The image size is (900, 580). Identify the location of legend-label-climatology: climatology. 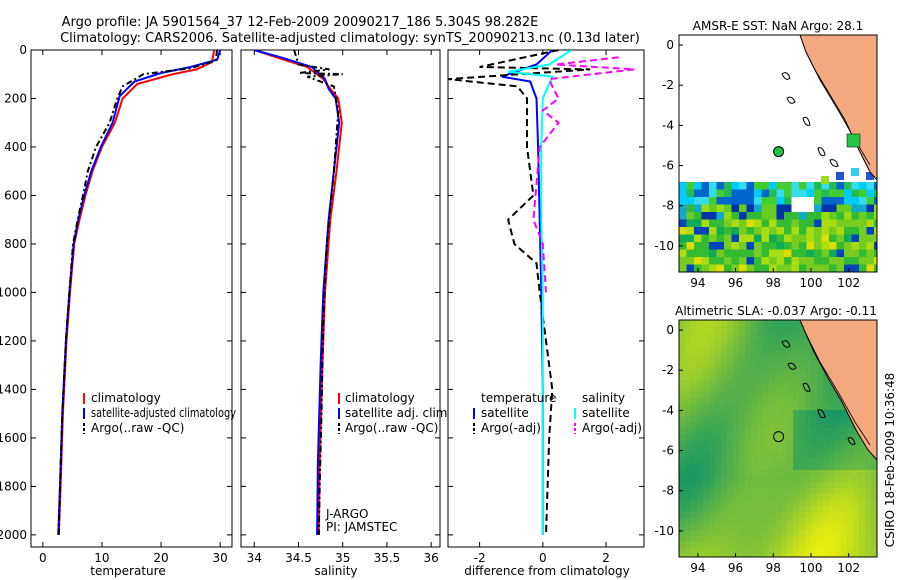
(126, 398).